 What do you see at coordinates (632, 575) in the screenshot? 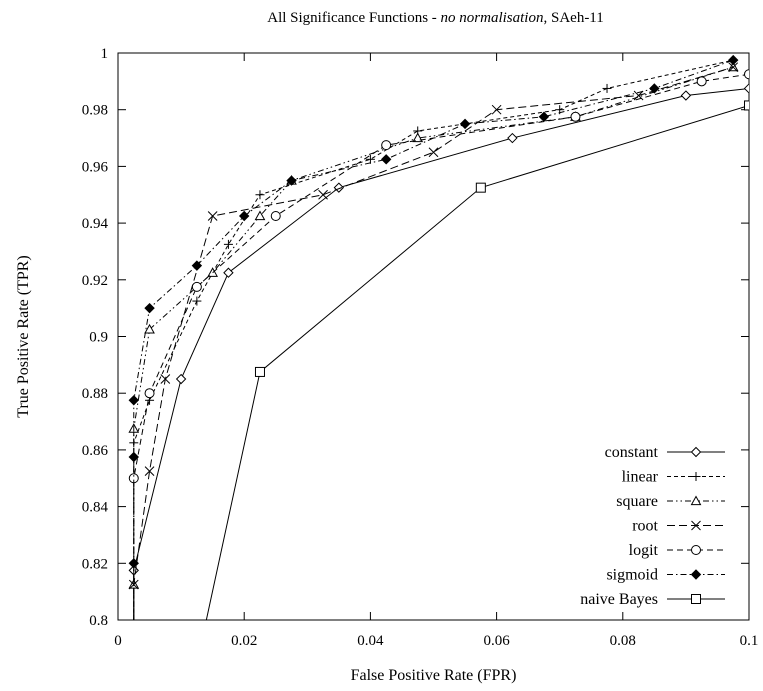
I see `legend-label: sigmoid` at bounding box center [632, 575].